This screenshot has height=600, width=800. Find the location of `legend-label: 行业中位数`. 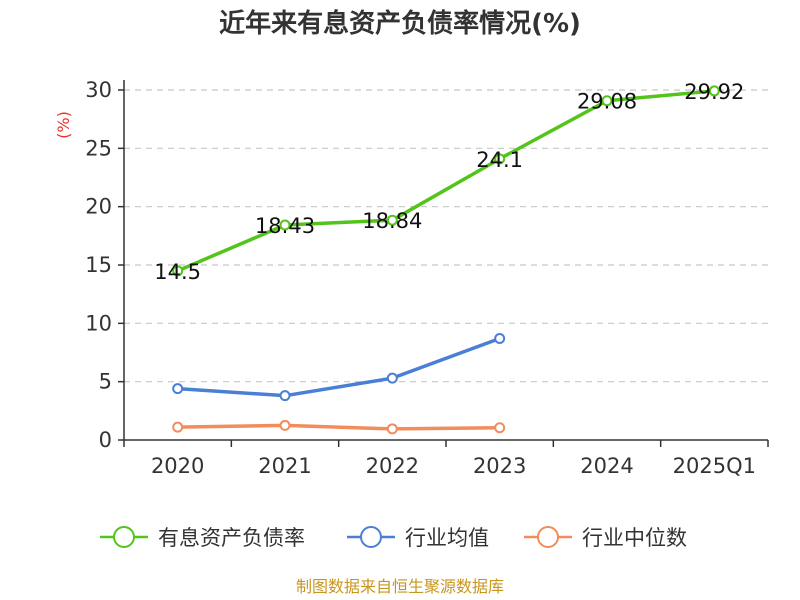

legend-label: 行业中位数 is located at coordinates (634, 538).